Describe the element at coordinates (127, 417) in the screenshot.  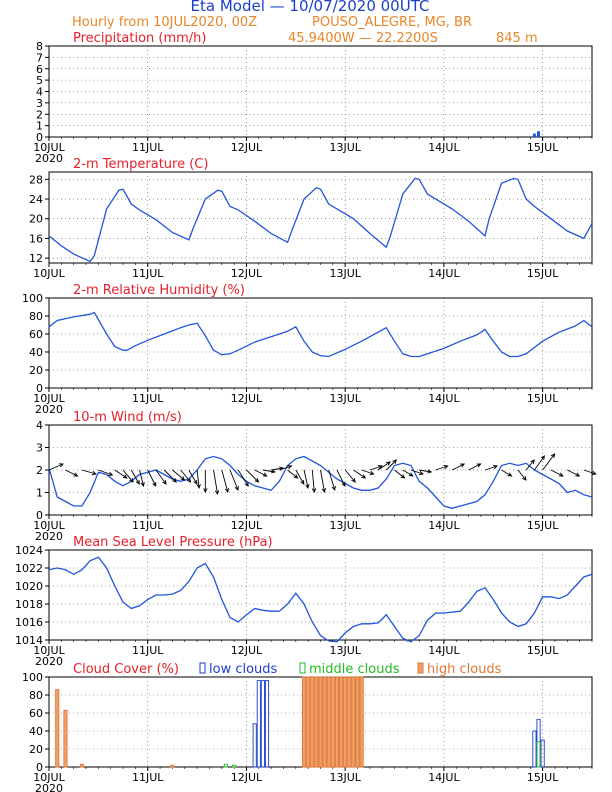
I see `panel-title: 10-m Wind (m/s)` at that location.